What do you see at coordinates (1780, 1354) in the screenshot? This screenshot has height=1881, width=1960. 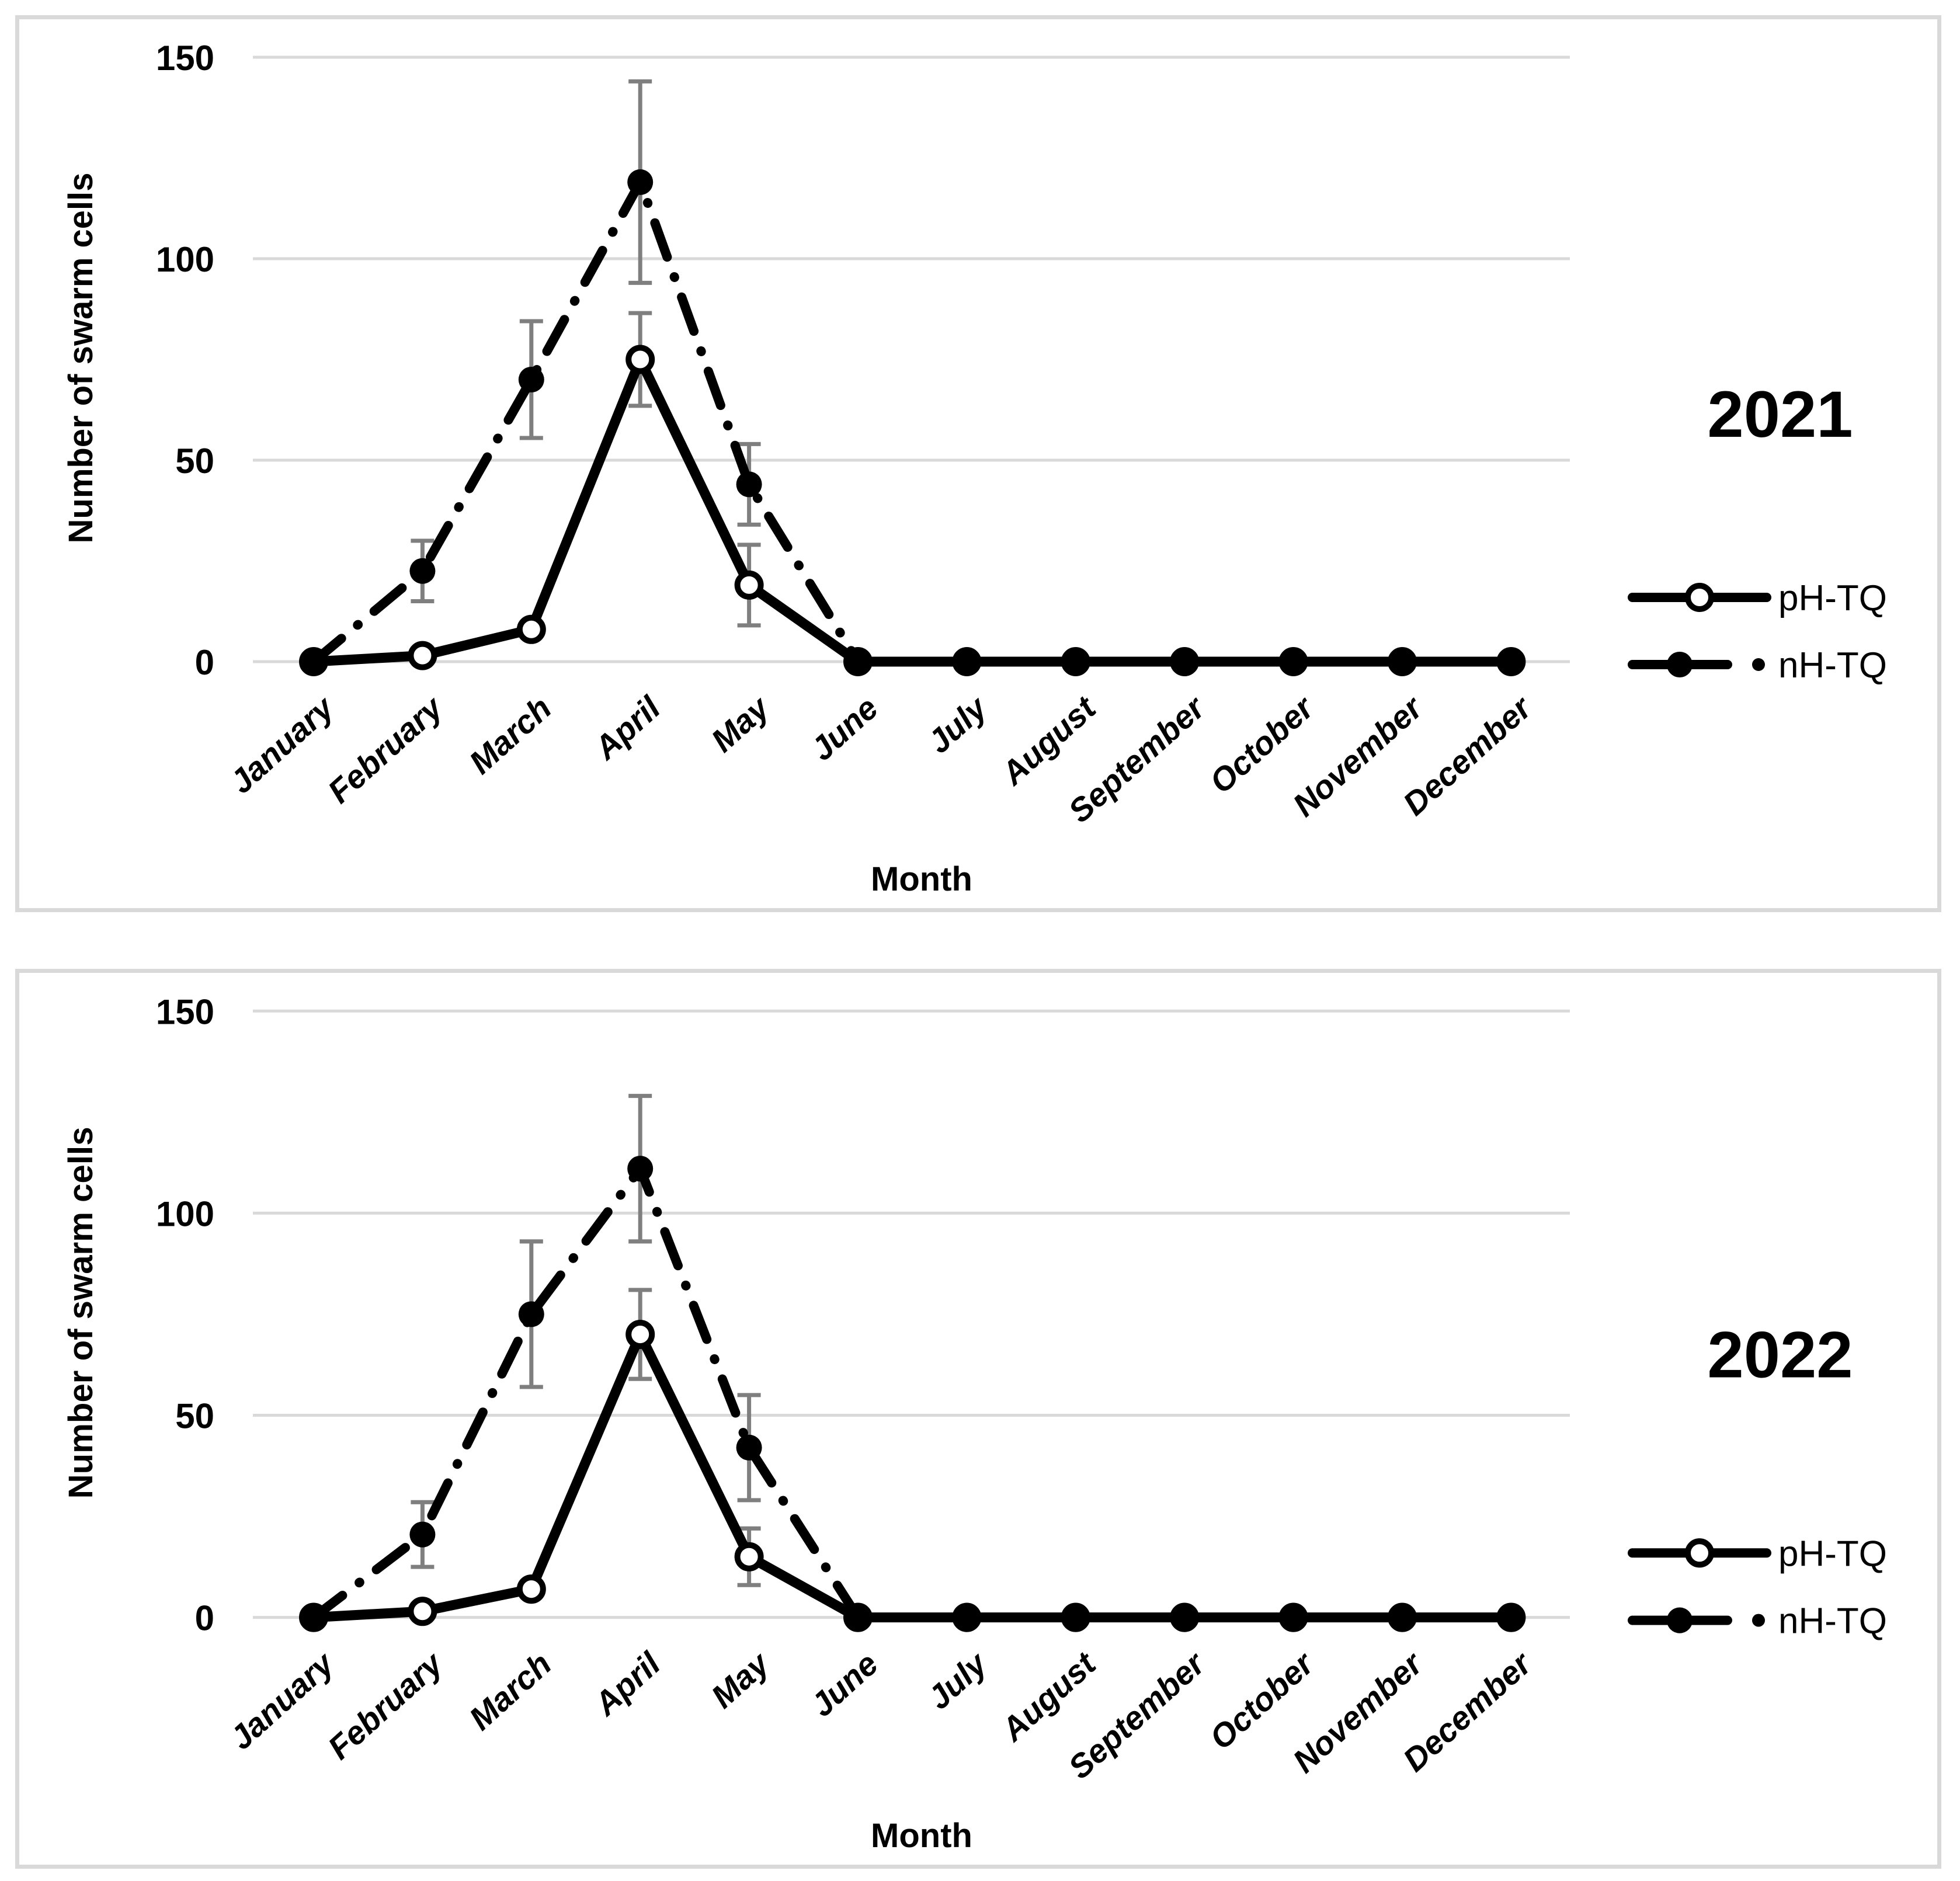 I see `year-label: 2022` at bounding box center [1780, 1354].